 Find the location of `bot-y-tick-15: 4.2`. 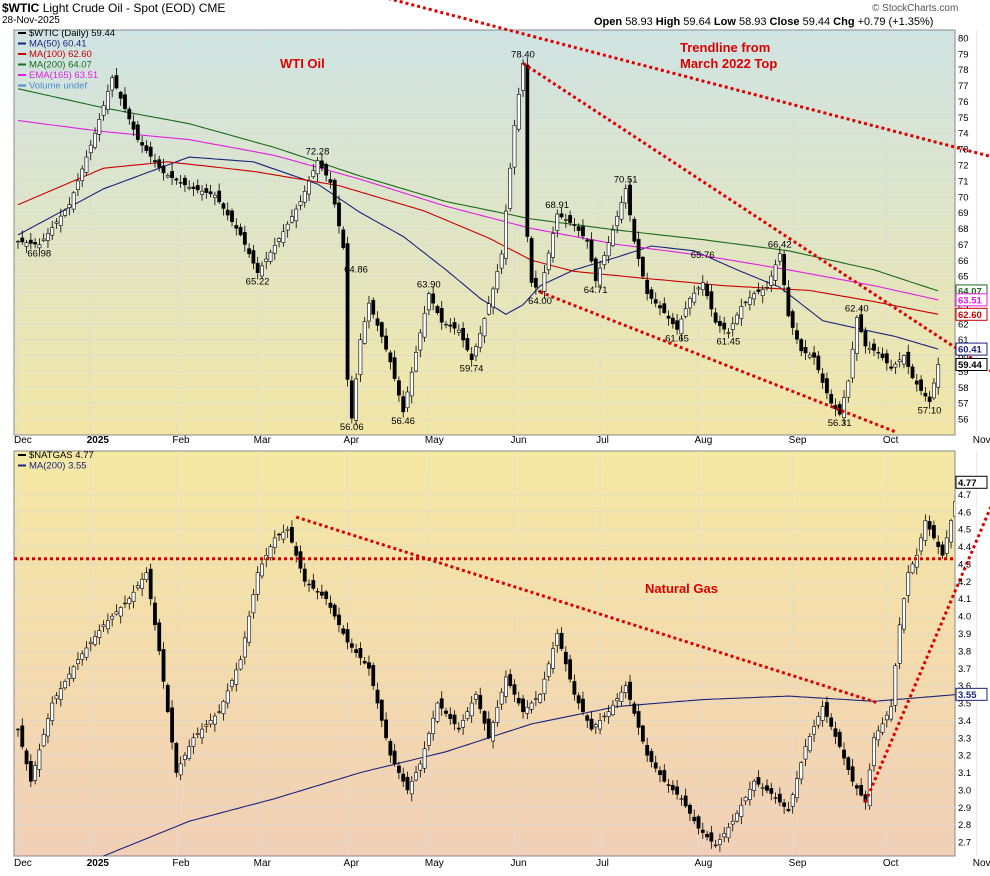

bot-y-tick-15: 4.2 is located at coordinates (964, 582).